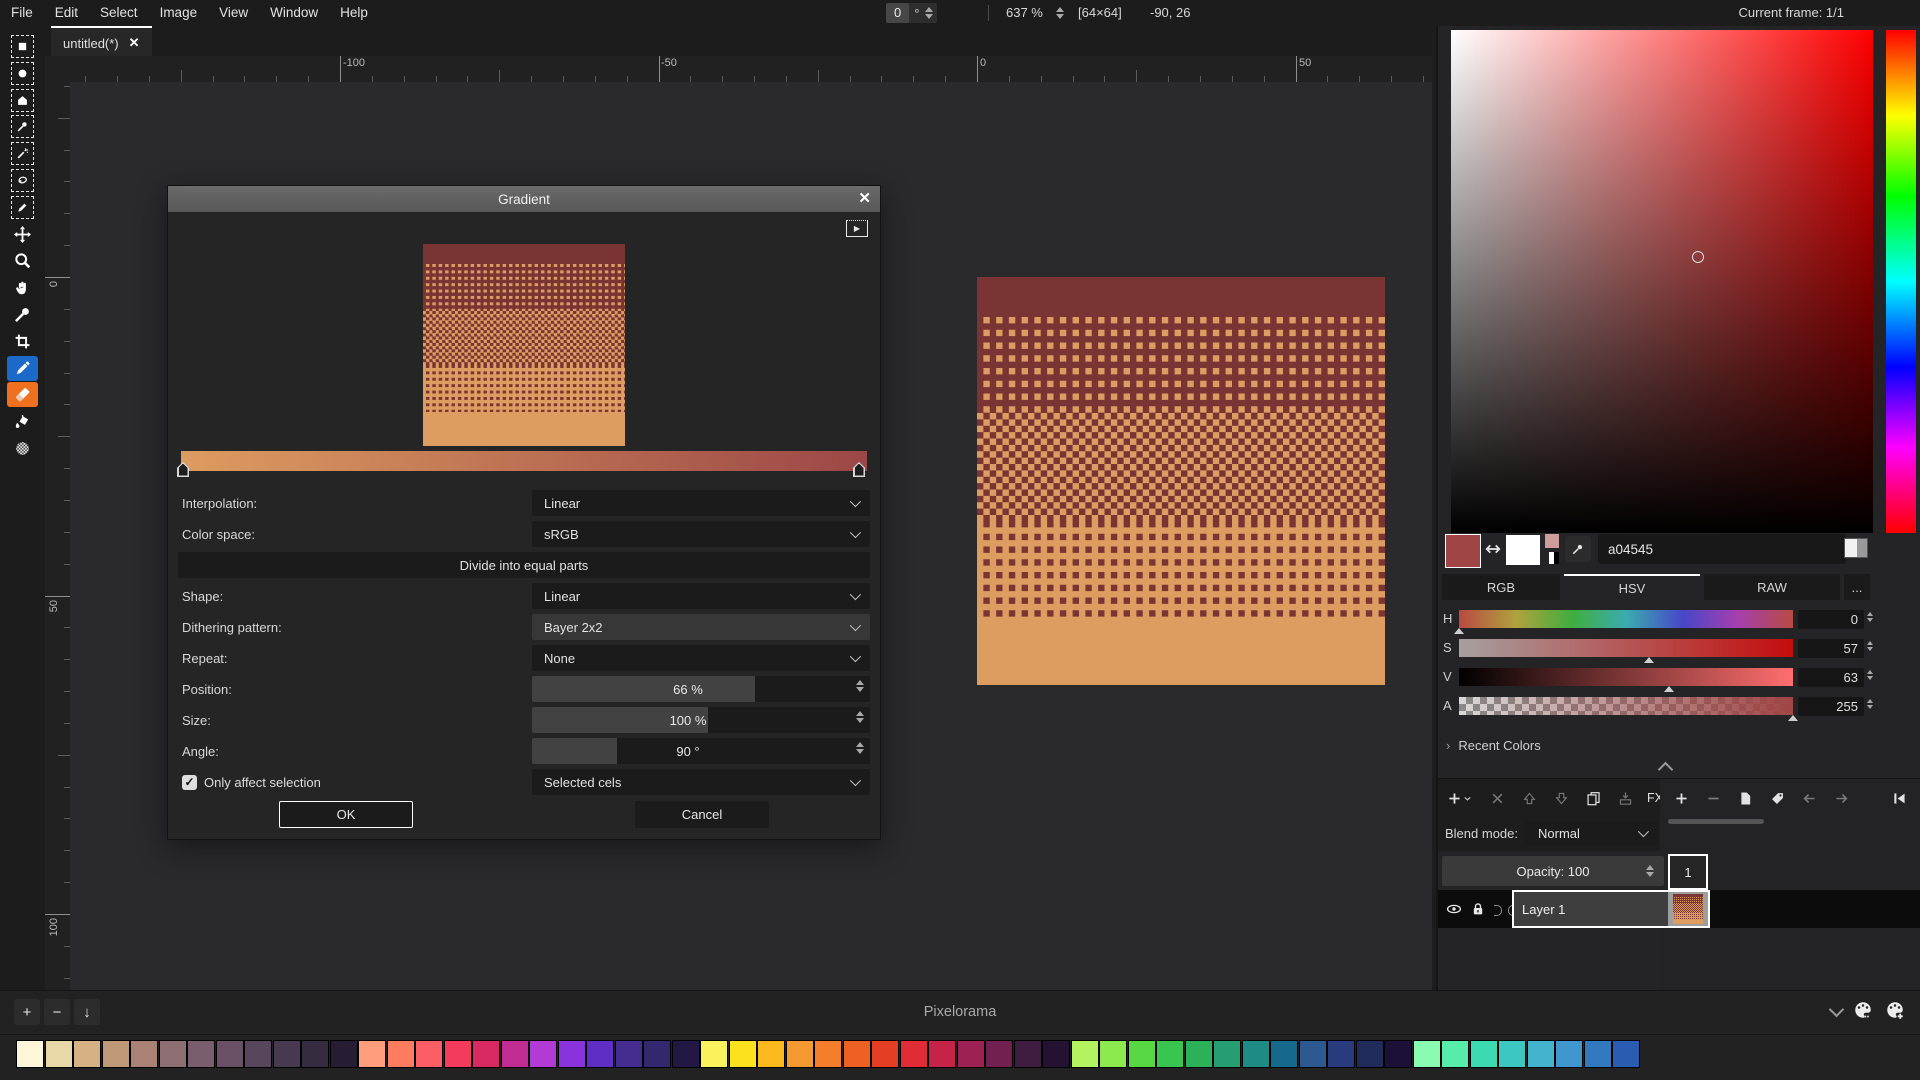 The image size is (1920, 1080). What do you see at coordinates (22, 46) in the screenshot?
I see `tool-rectangle-select` at bounding box center [22, 46].